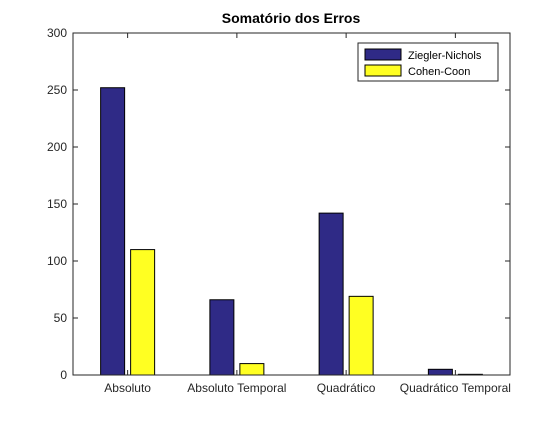  Describe the element at coordinates (439, 72) in the screenshot. I see `legend-label: Cohen-Coon` at that location.